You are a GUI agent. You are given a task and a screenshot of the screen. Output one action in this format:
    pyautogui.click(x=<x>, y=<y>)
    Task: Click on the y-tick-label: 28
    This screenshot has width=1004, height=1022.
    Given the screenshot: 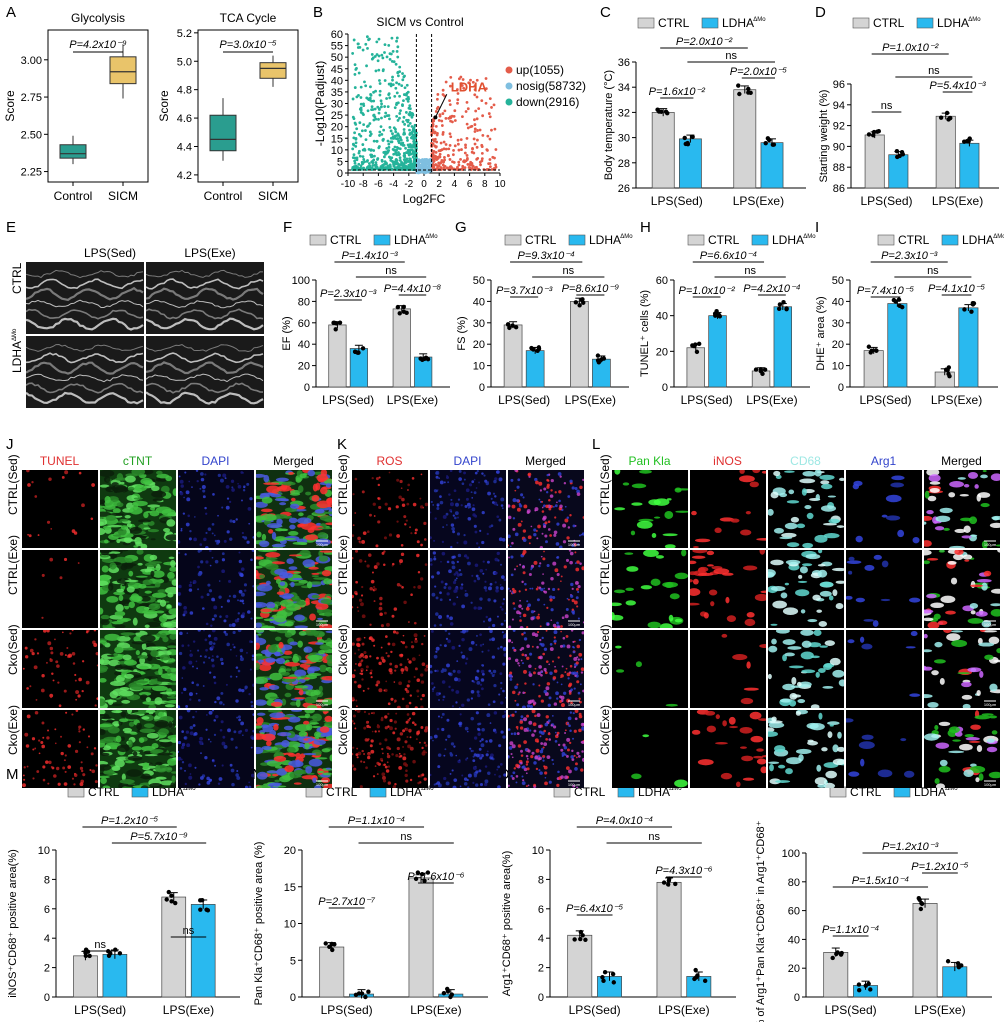 What is the action you would take?
    pyautogui.click(x=624, y=164)
    